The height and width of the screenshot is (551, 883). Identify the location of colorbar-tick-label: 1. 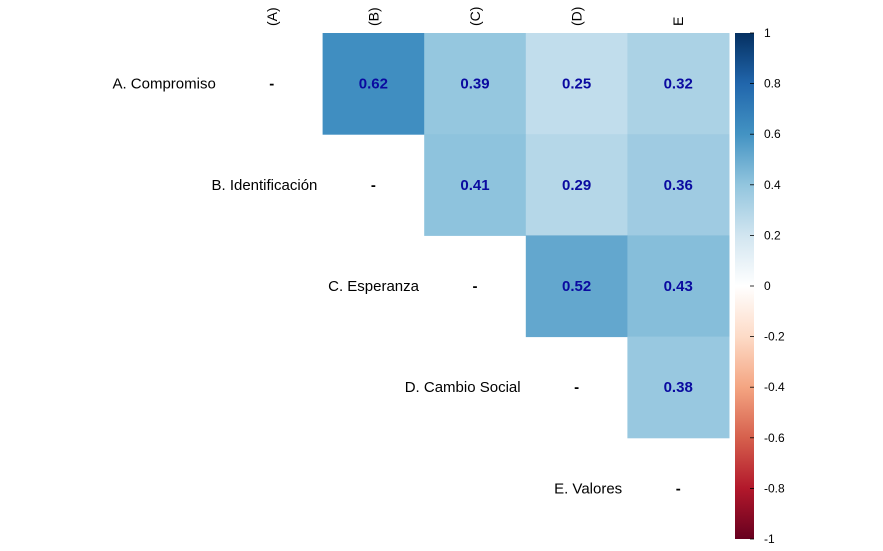
(767, 33).